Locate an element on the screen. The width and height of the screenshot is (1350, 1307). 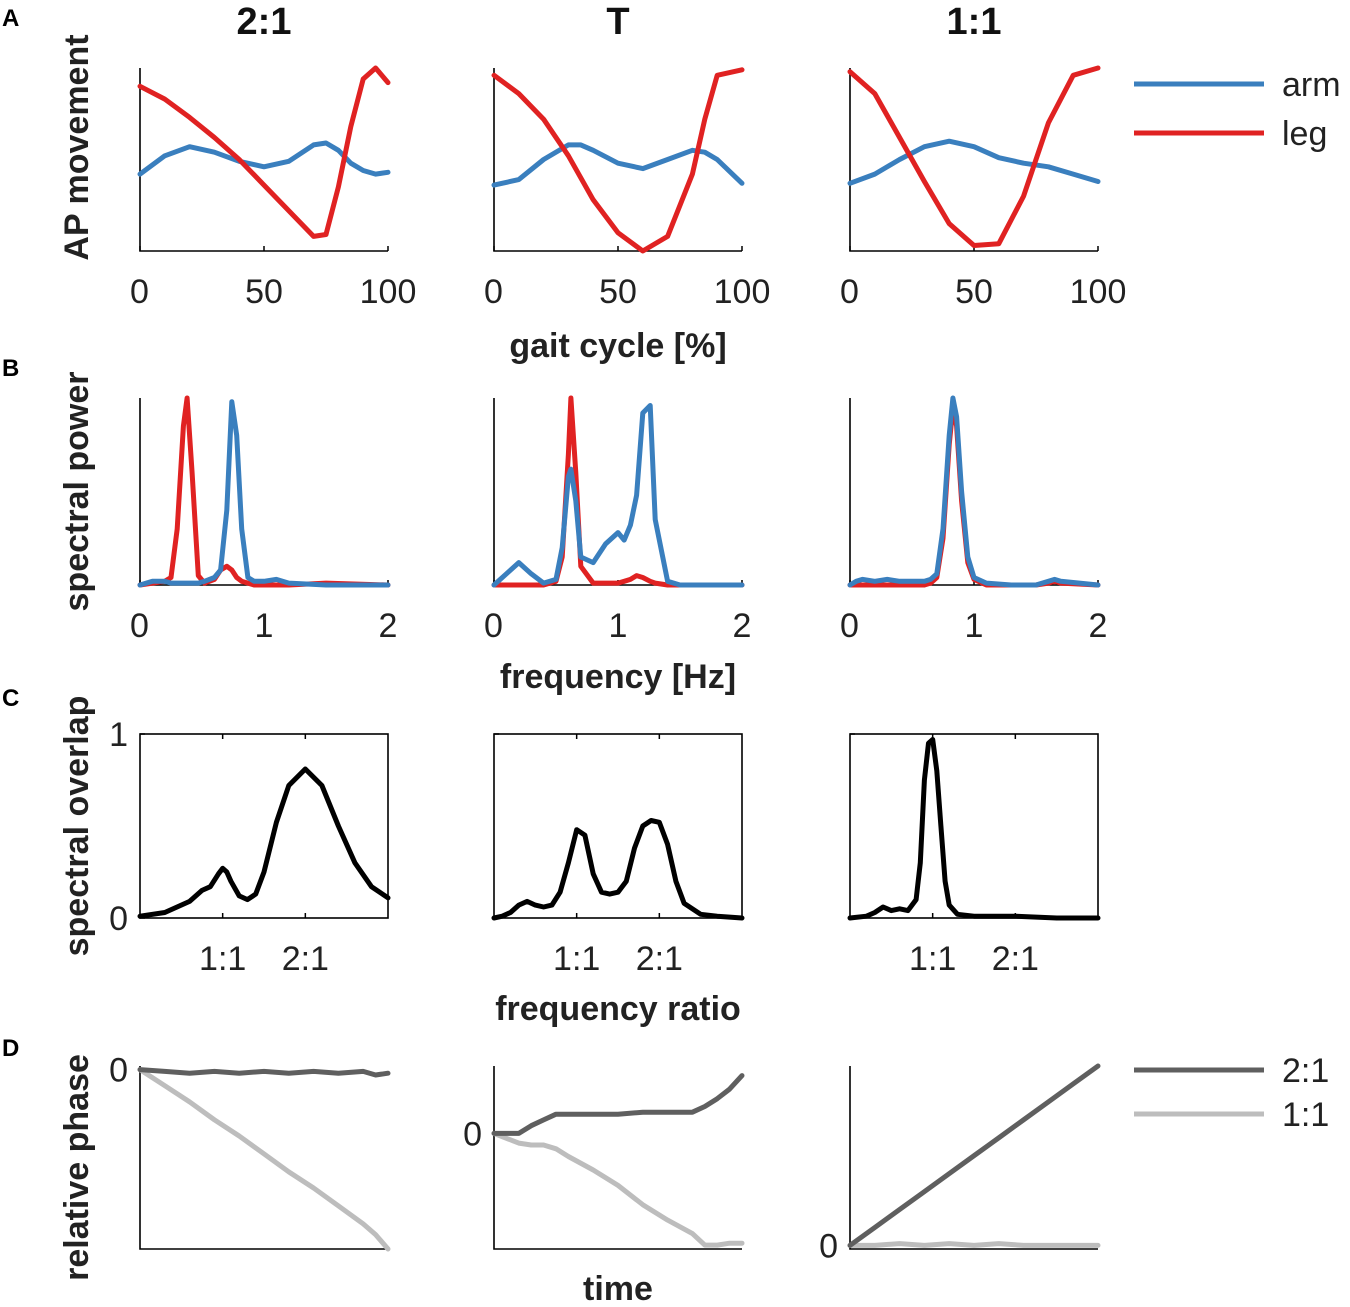
legend-label: 2:1 is located at coordinates (1305, 1071).